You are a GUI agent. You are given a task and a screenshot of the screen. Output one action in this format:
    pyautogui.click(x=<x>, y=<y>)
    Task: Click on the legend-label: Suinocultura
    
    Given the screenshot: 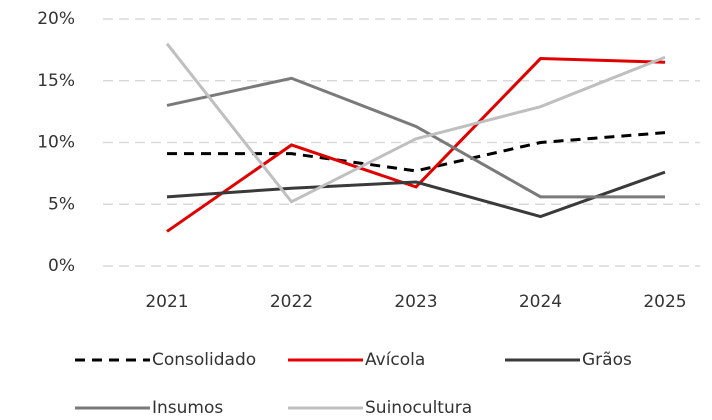 What is the action you would take?
    pyautogui.click(x=418, y=408)
    